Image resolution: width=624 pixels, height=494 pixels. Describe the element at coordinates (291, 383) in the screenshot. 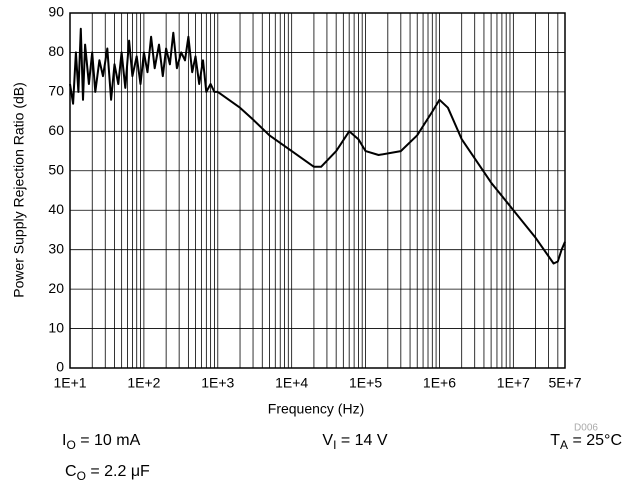

I see `x-tick-label: 1E+4` at that location.